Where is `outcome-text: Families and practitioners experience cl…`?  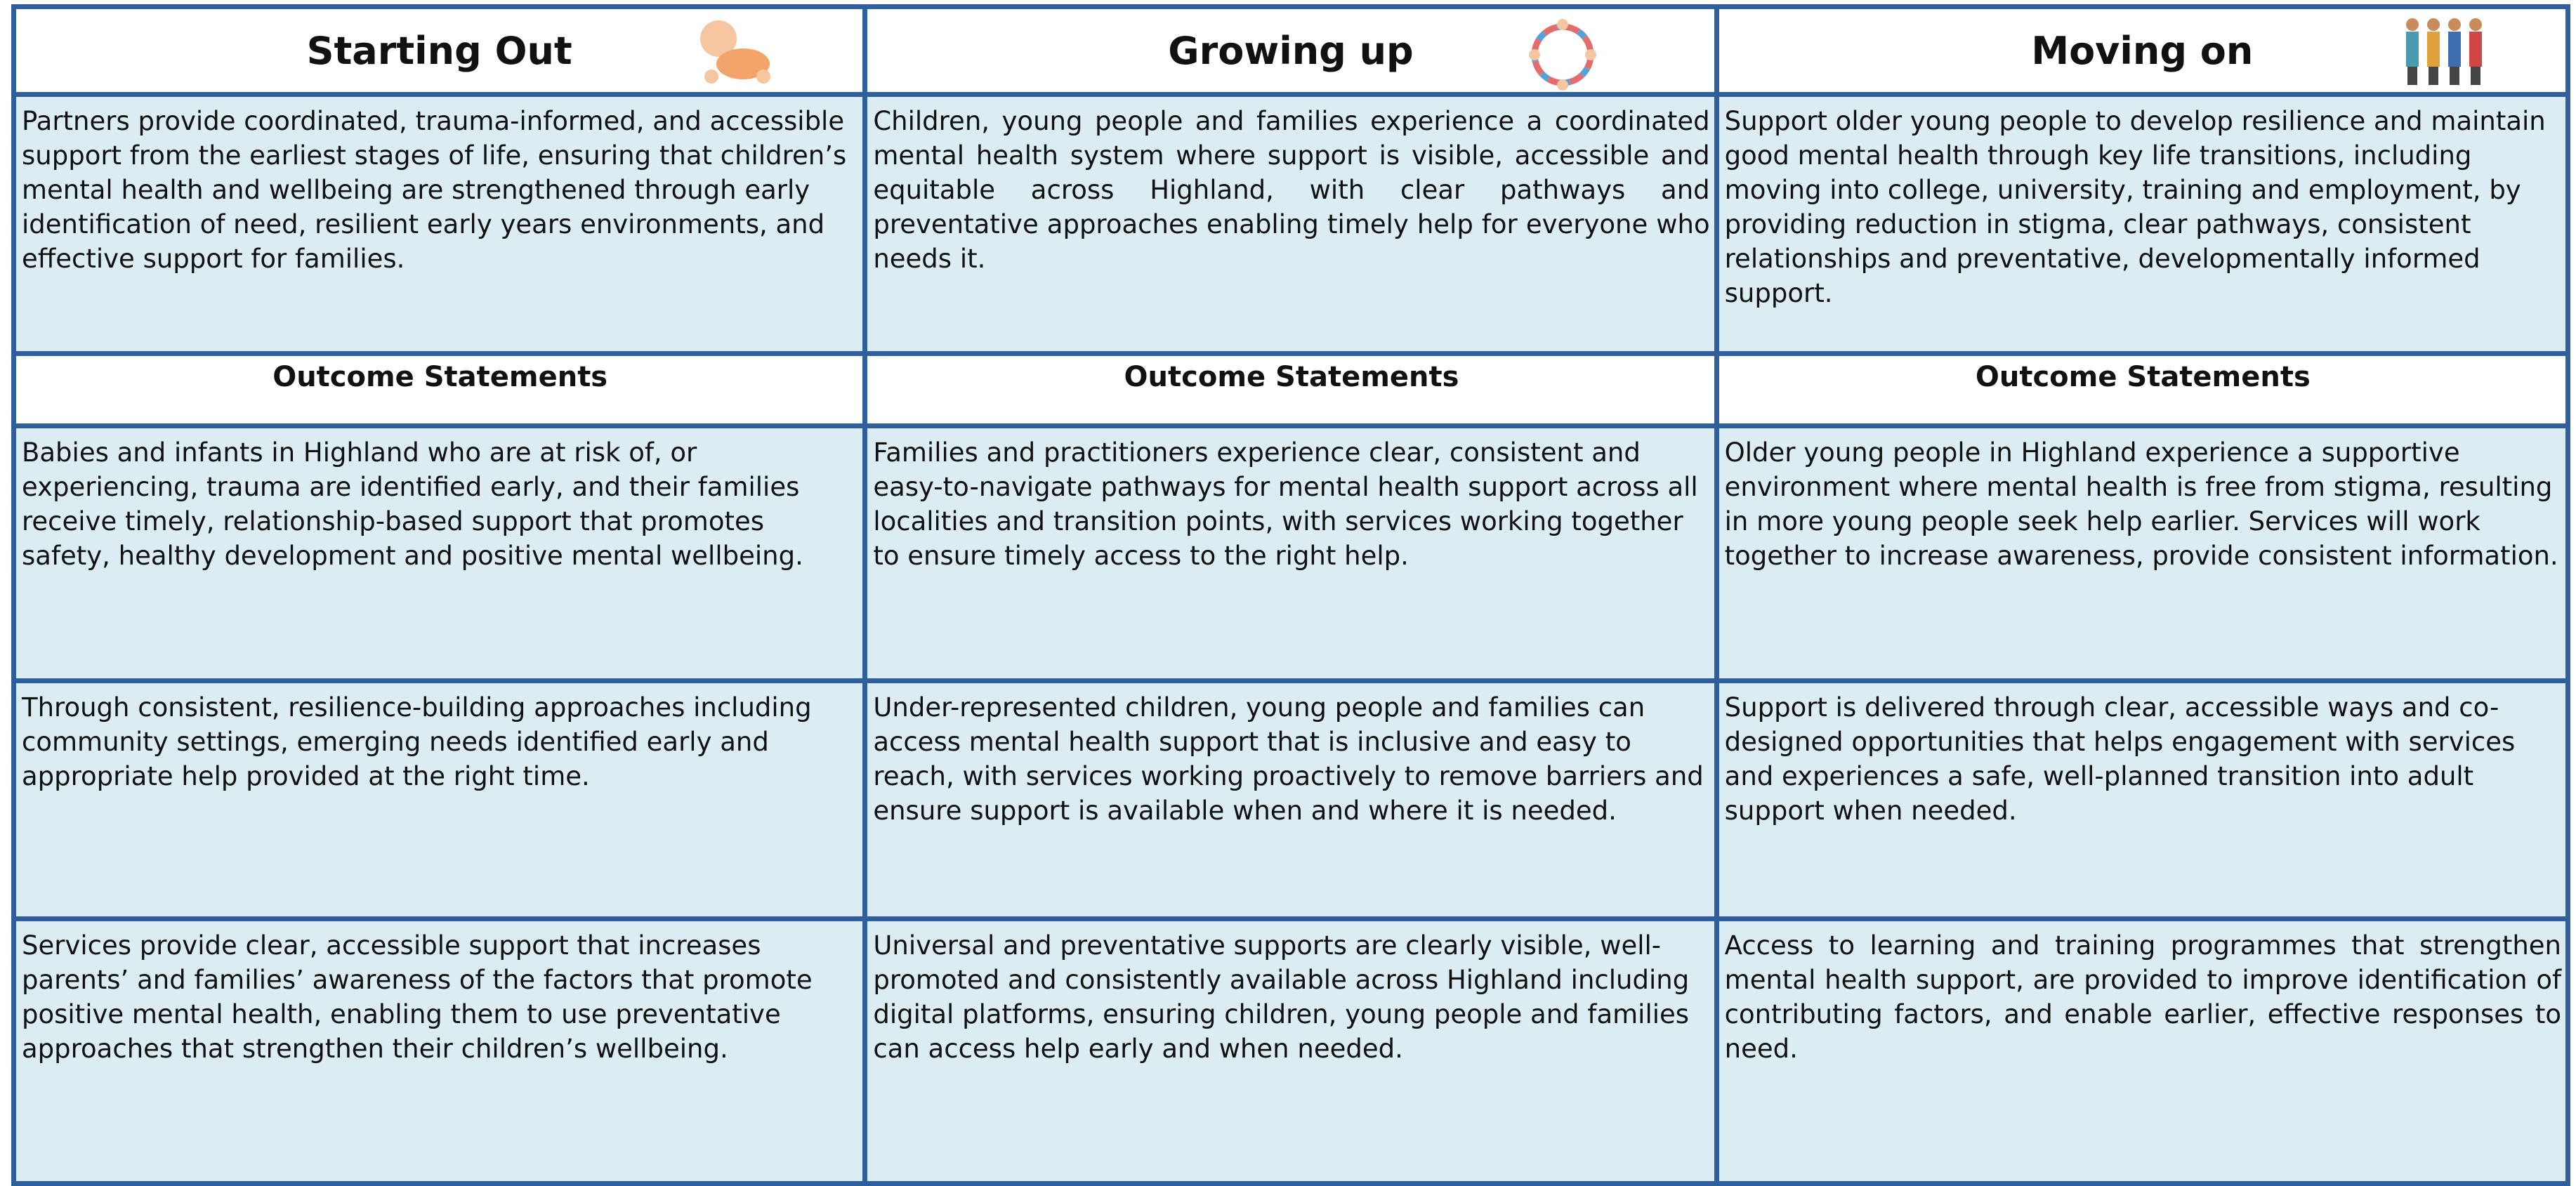
outcome-text: Families and practitioners experience cl… is located at coordinates (1290, 553).